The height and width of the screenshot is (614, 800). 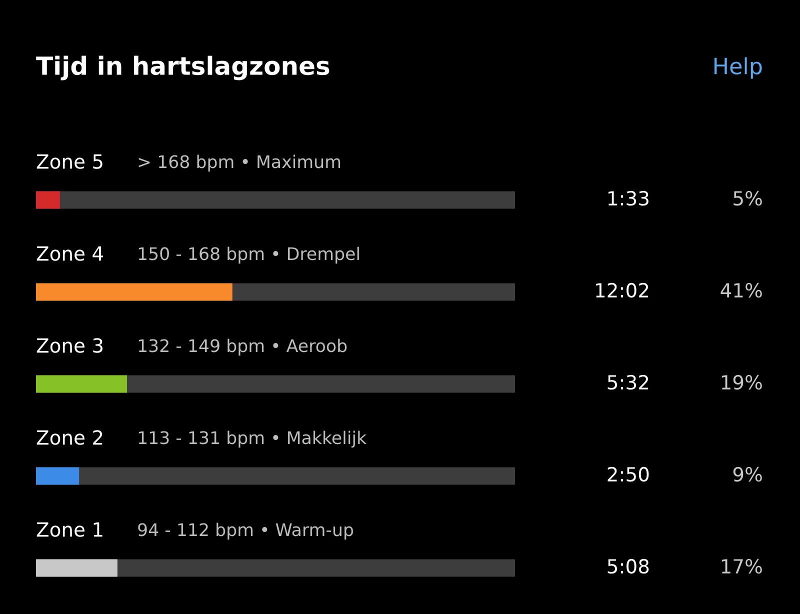 I want to click on y-tick-label: Zone 3, so click(x=69, y=345).